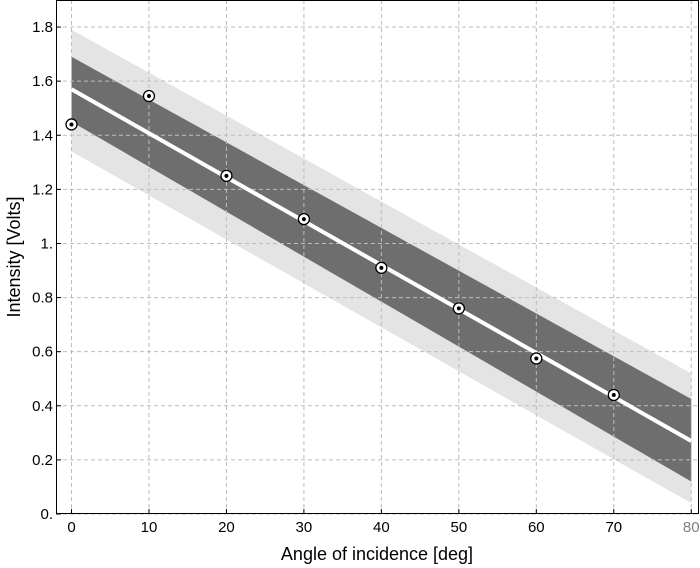 The height and width of the screenshot is (568, 700). Describe the element at coordinates (226, 527) in the screenshot. I see `x-tick-label: 20` at that location.